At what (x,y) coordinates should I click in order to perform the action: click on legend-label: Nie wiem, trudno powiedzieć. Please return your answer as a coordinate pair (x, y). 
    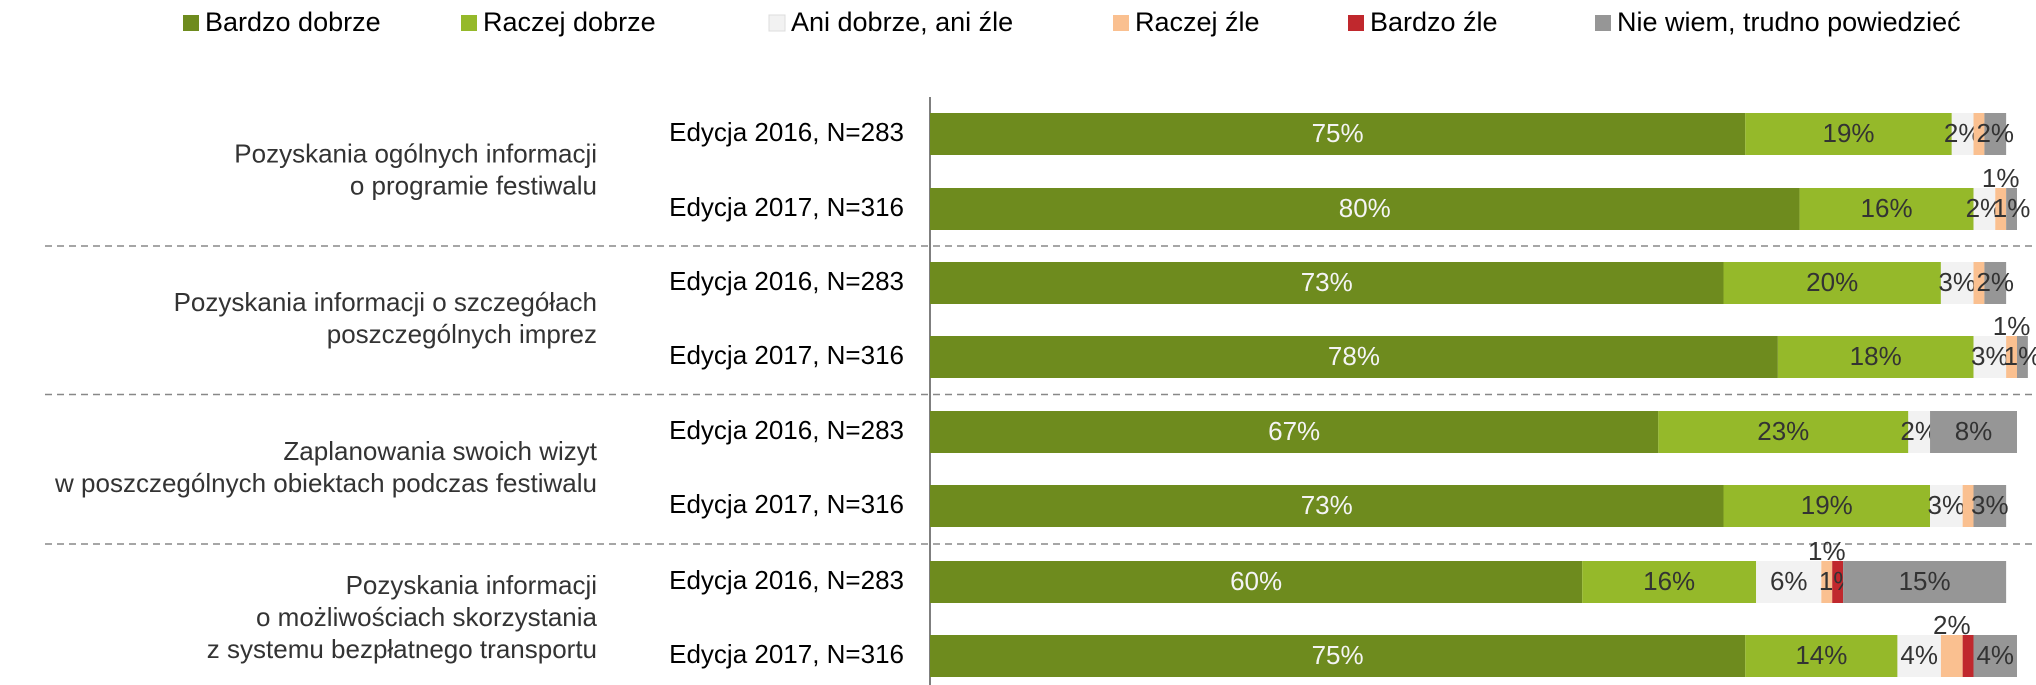
    Looking at the image, I should click on (1789, 22).